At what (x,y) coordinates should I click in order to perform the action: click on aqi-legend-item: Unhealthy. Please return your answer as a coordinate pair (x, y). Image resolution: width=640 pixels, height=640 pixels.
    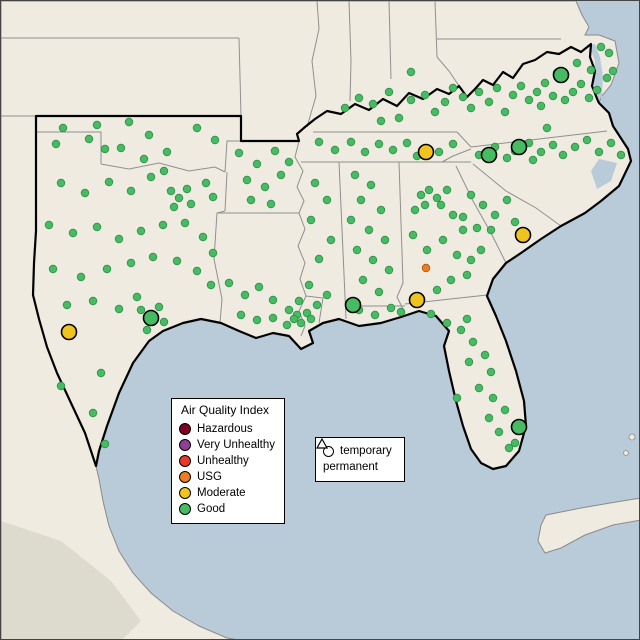
    Looking at the image, I should click on (227, 461).